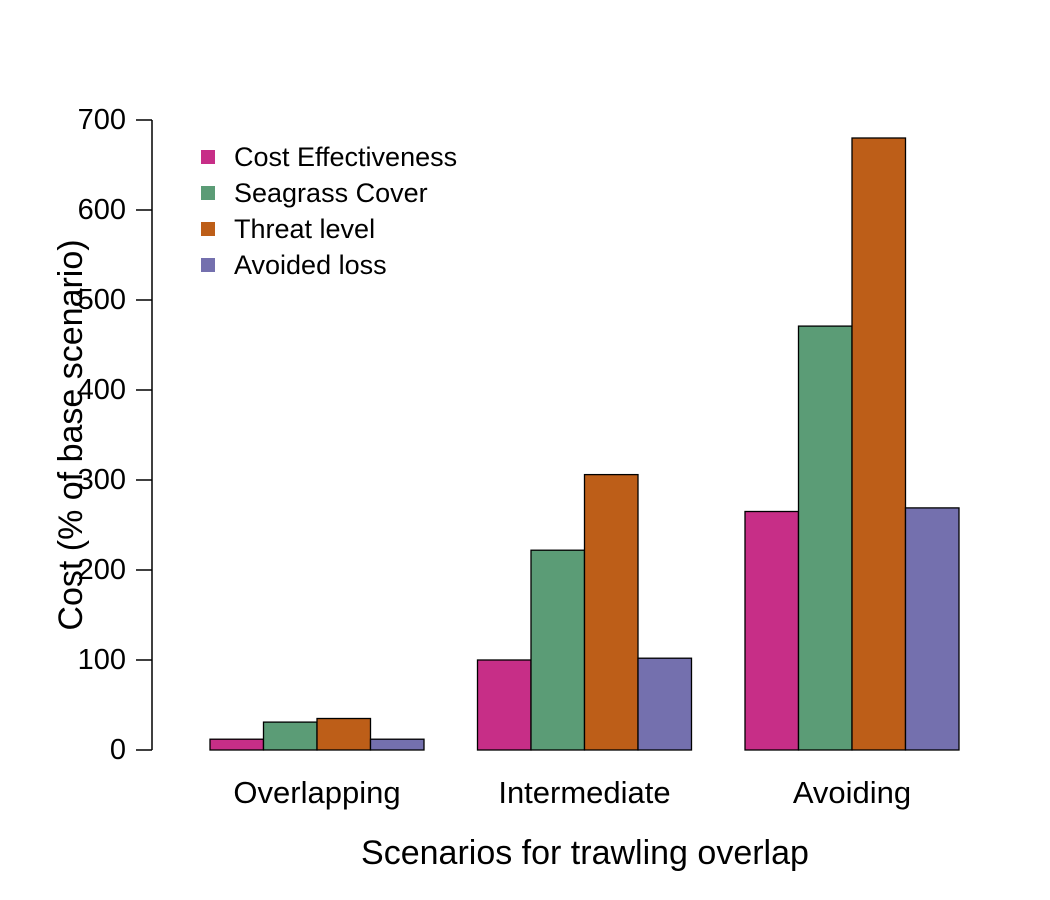 Image resolution: width=1050 pixels, height=900 pixels. Describe the element at coordinates (879, 444) in the screenshot. I see `bar-threat-level-avoiding` at that location.